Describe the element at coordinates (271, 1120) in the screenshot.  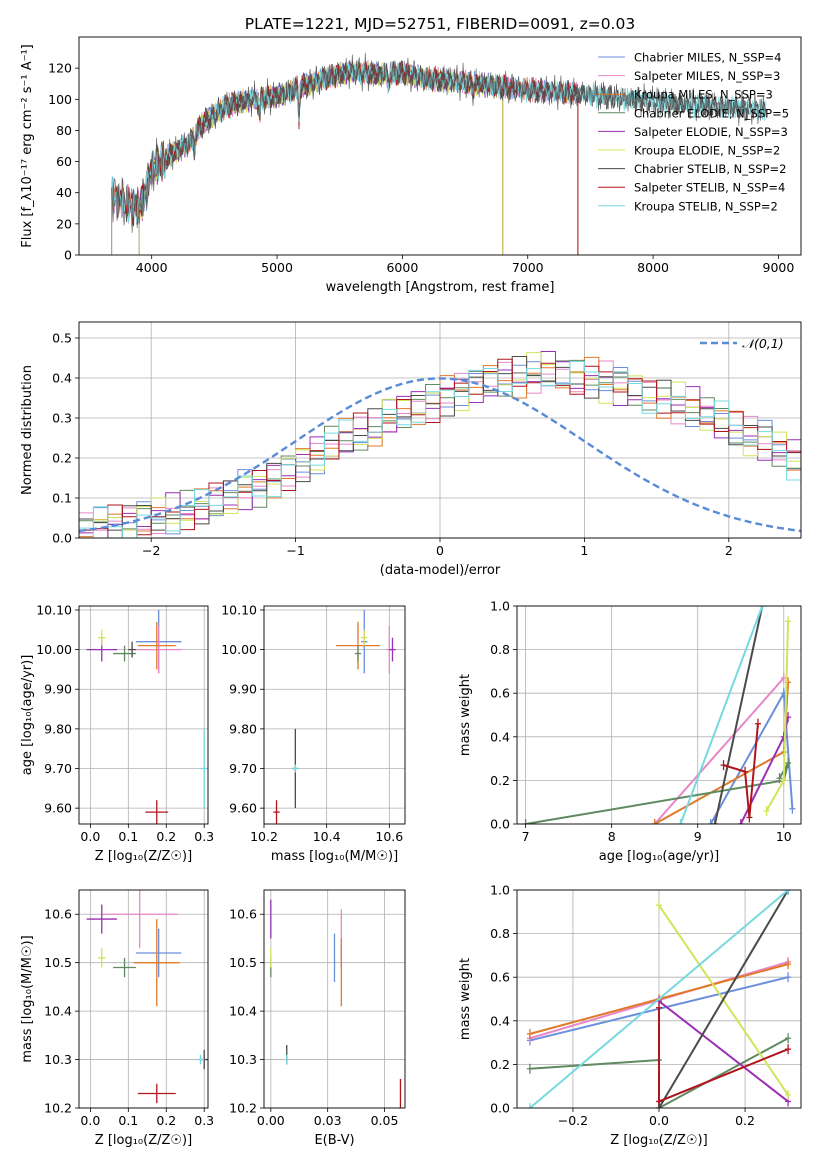
I see `x-tick-label: 0.00` at that location.